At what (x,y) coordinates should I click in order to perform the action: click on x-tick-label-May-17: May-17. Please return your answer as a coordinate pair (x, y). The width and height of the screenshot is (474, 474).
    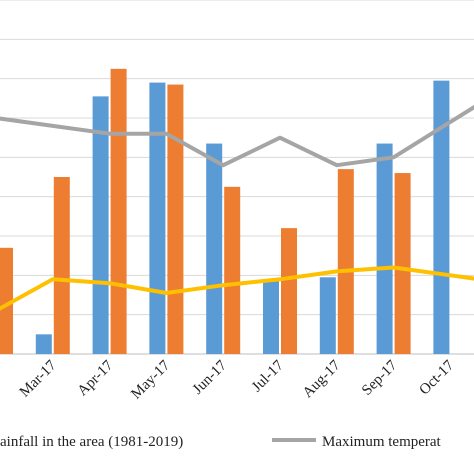
    Looking at the image, I should click on (150, 379).